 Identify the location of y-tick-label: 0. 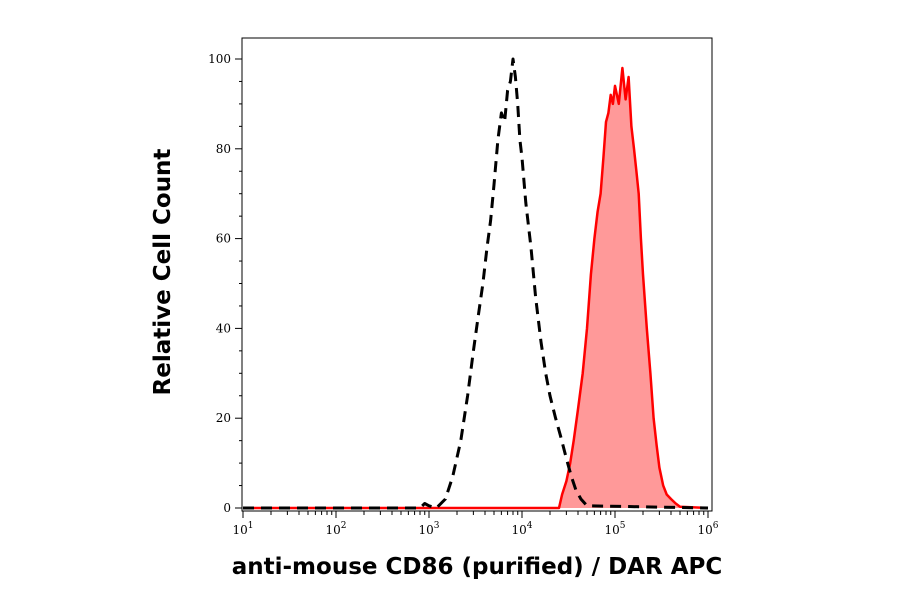
(227, 508).